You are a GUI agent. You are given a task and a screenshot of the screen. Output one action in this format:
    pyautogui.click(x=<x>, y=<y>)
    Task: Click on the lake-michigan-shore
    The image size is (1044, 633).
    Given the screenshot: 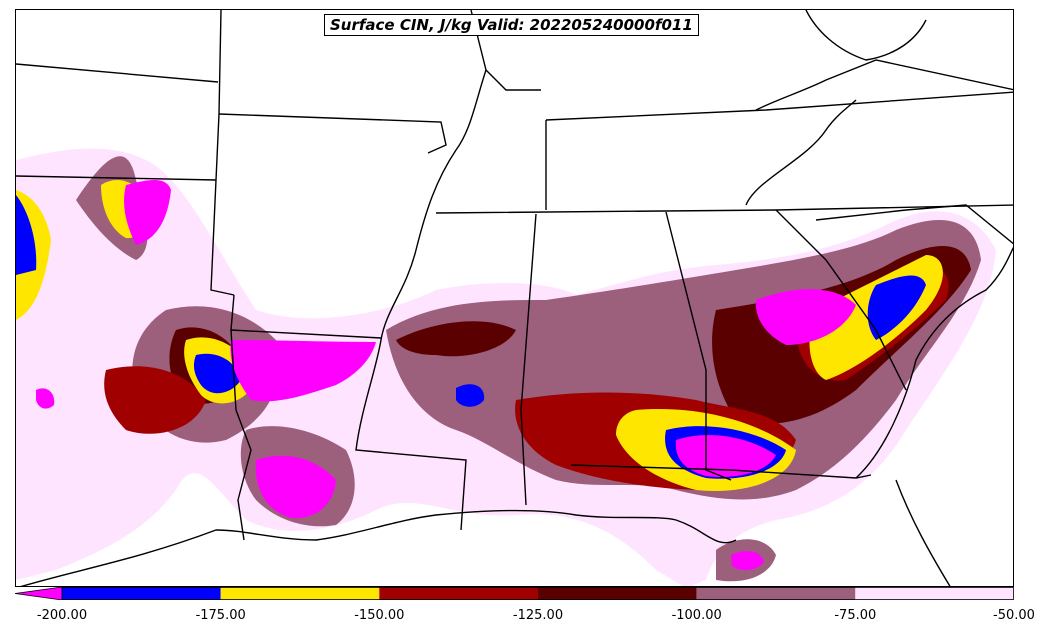 What is the action you would take?
    pyautogui.click(x=505, y=50)
    